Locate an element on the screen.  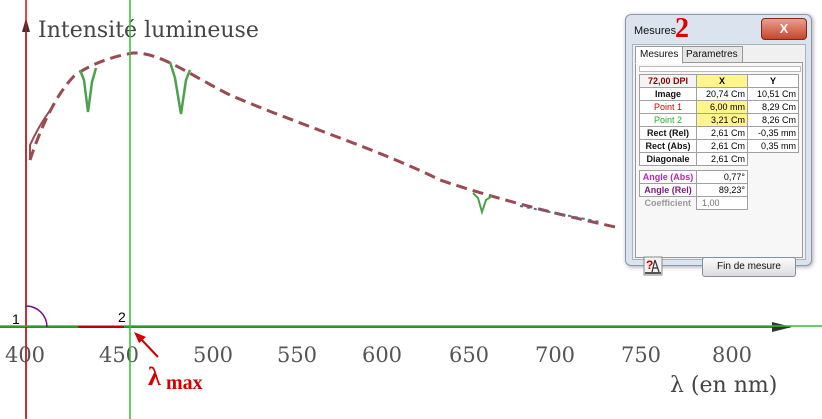
x-axis-title: λ (en nm) is located at coordinates (723, 385).